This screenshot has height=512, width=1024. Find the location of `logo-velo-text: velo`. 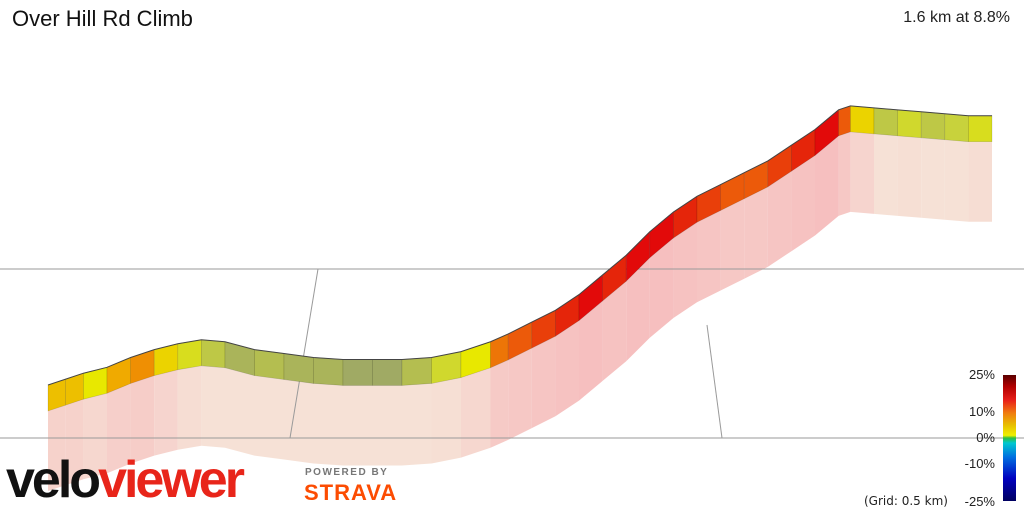

logo-velo-text: velo is located at coordinates (53, 480).